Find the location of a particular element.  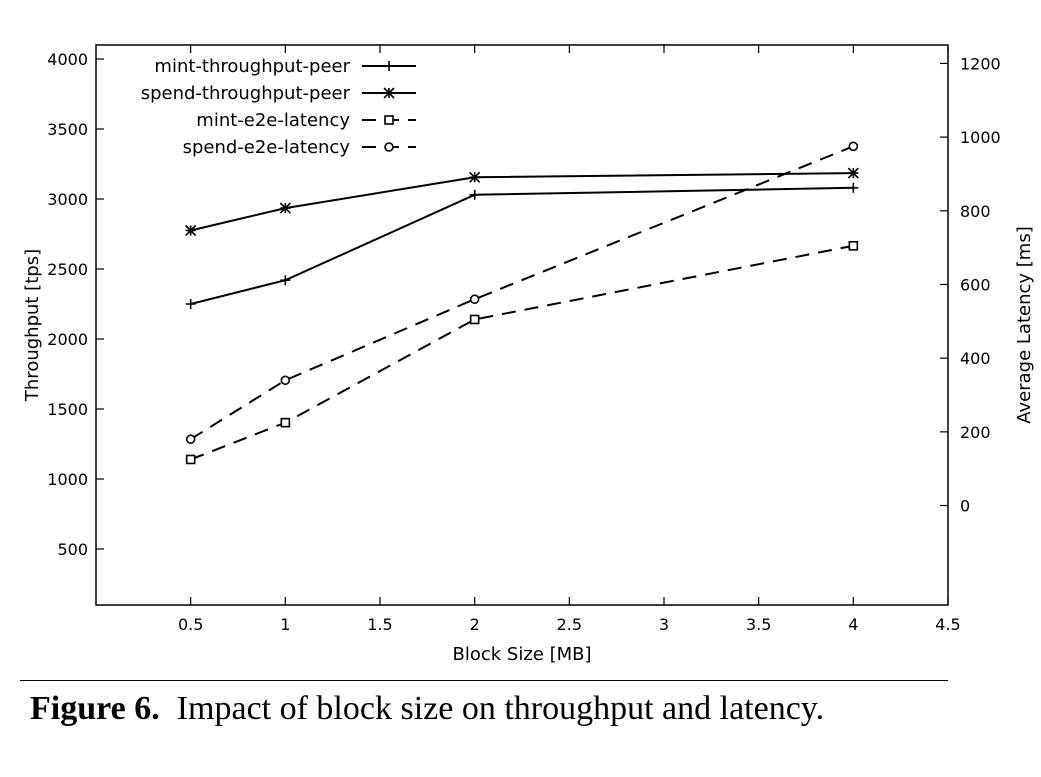

y-axis-right: 0 200 400 600 800 1000 1200 is located at coordinates (970, 285).